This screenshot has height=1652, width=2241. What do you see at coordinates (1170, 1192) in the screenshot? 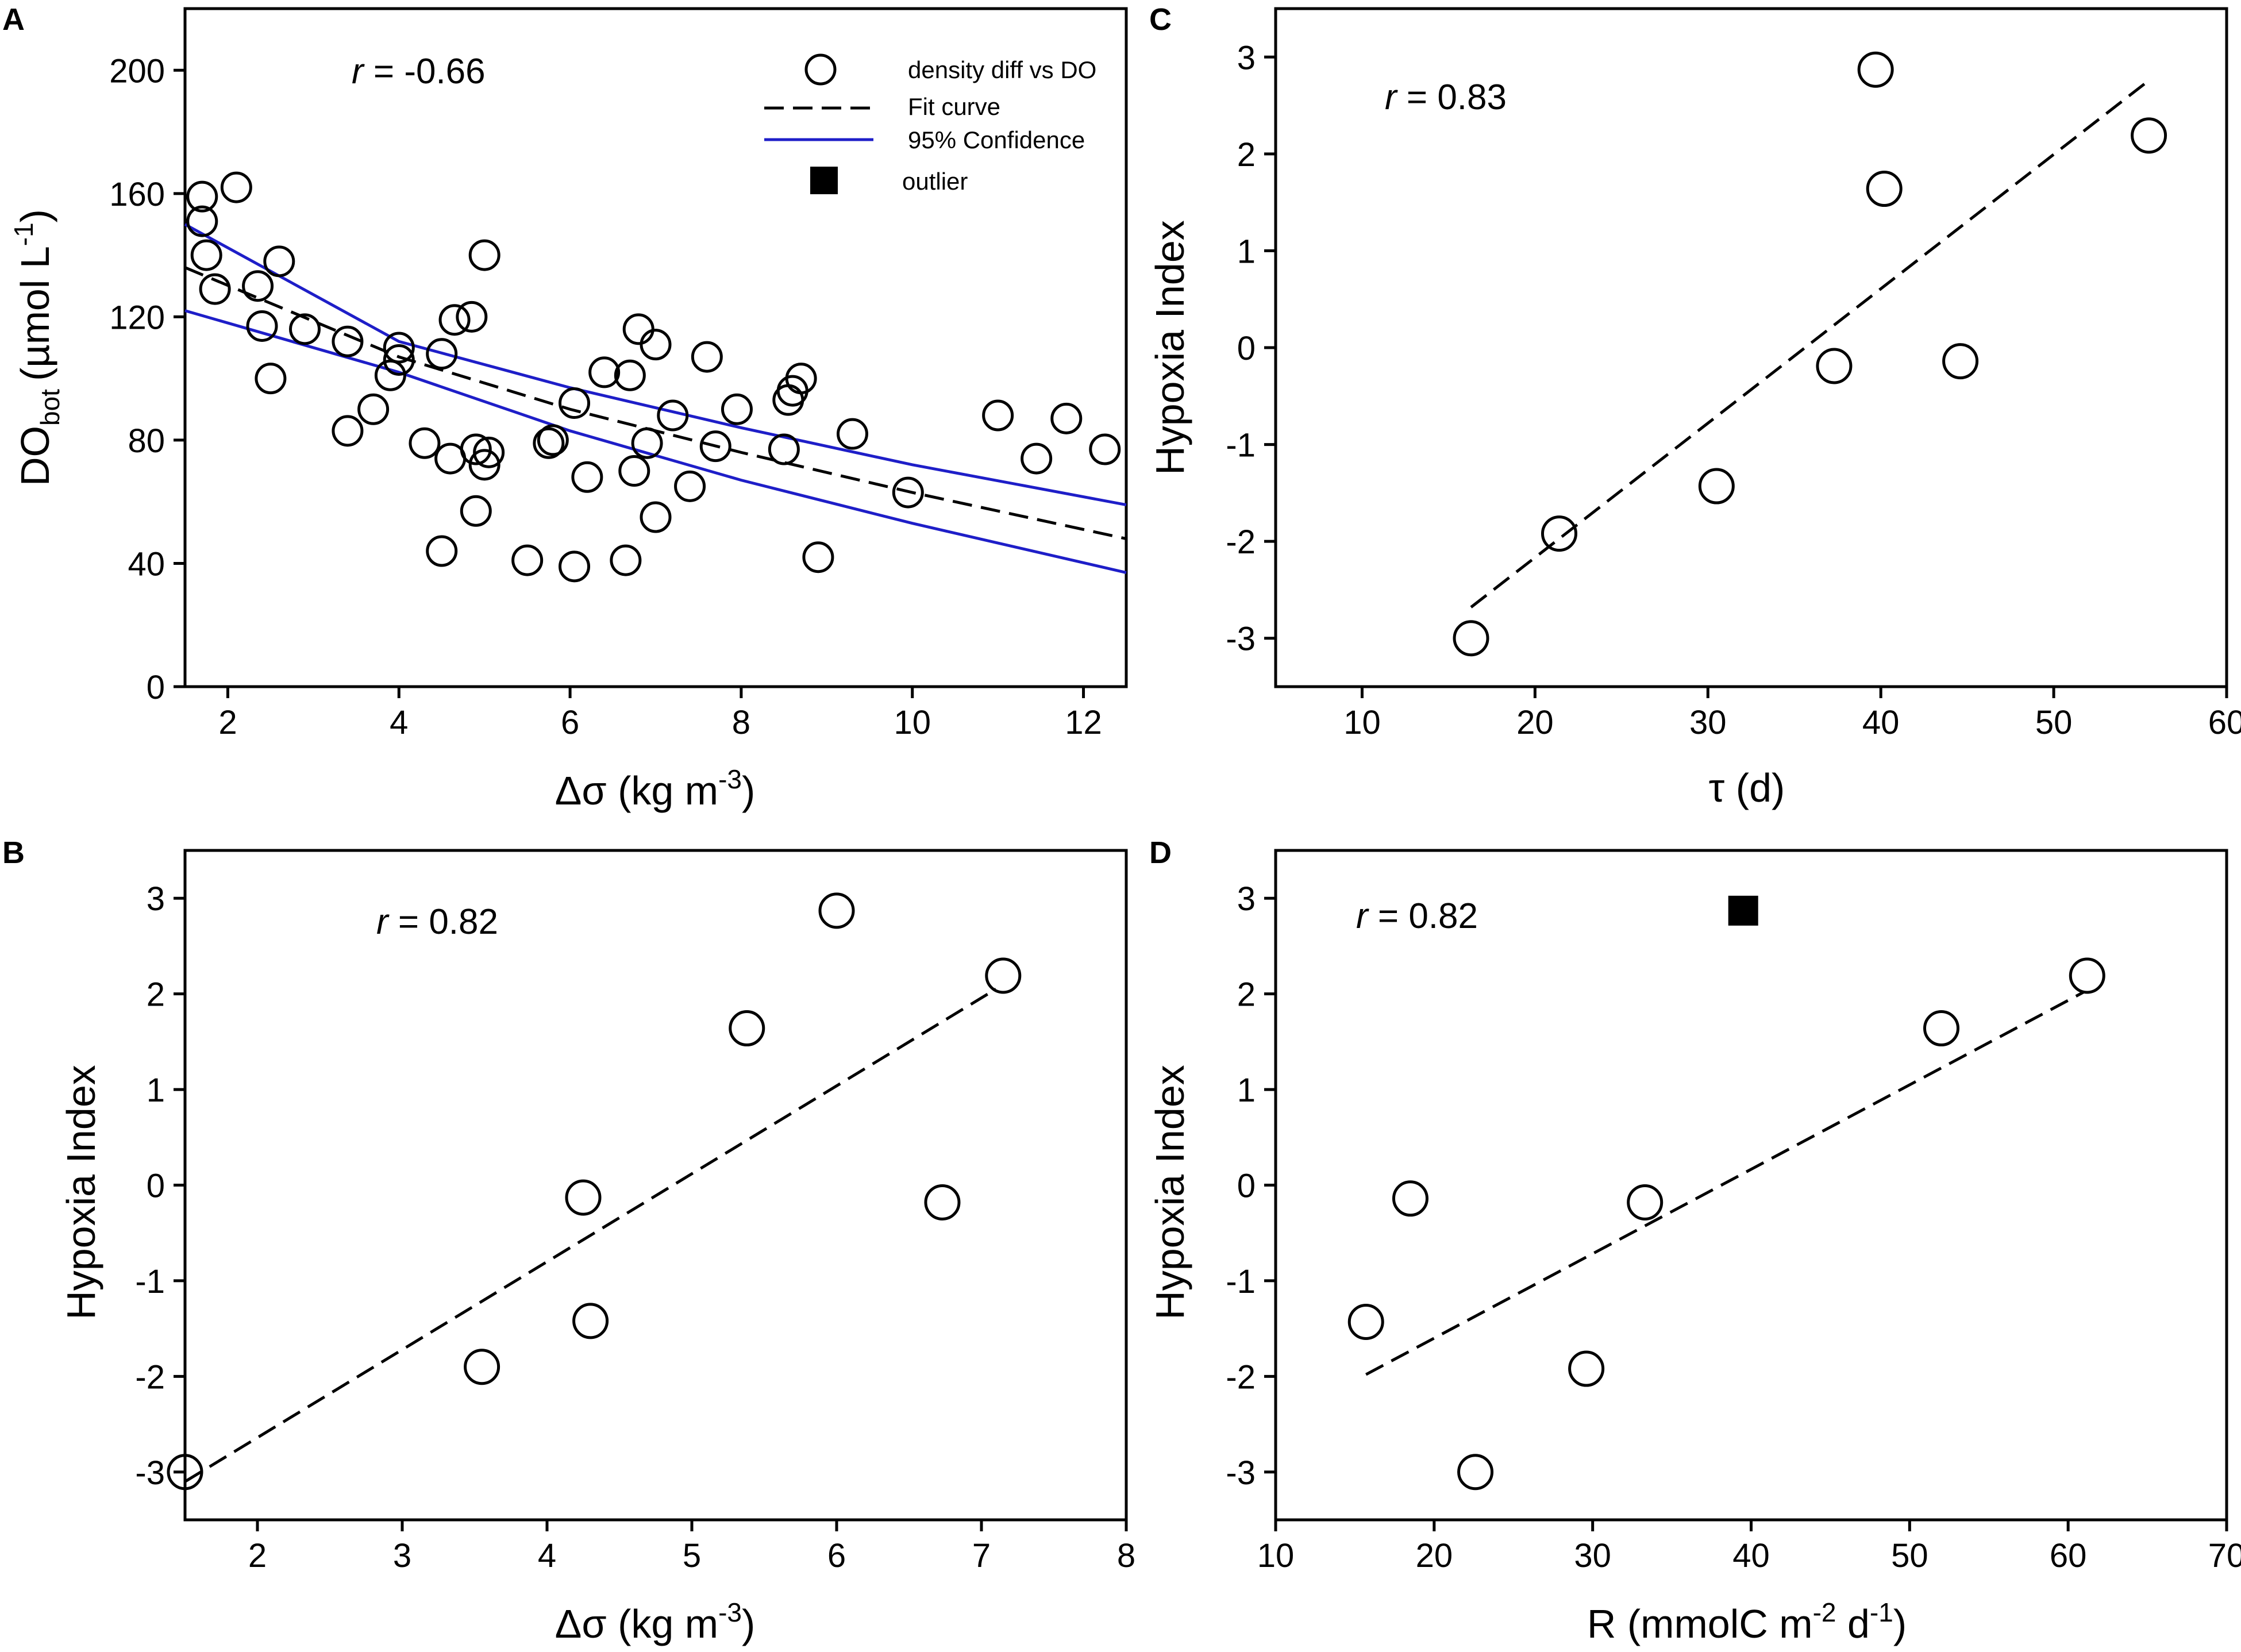
I see `panel-d-y-axis-label: Hypoxia Index` at bounding box center [1170, 1192].